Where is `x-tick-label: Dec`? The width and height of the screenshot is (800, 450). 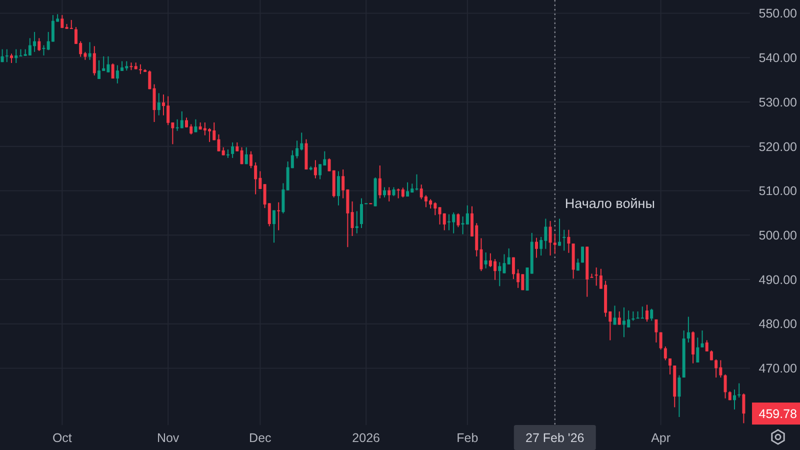
x-tick-label: Dec is located at coordinates (260, 438).